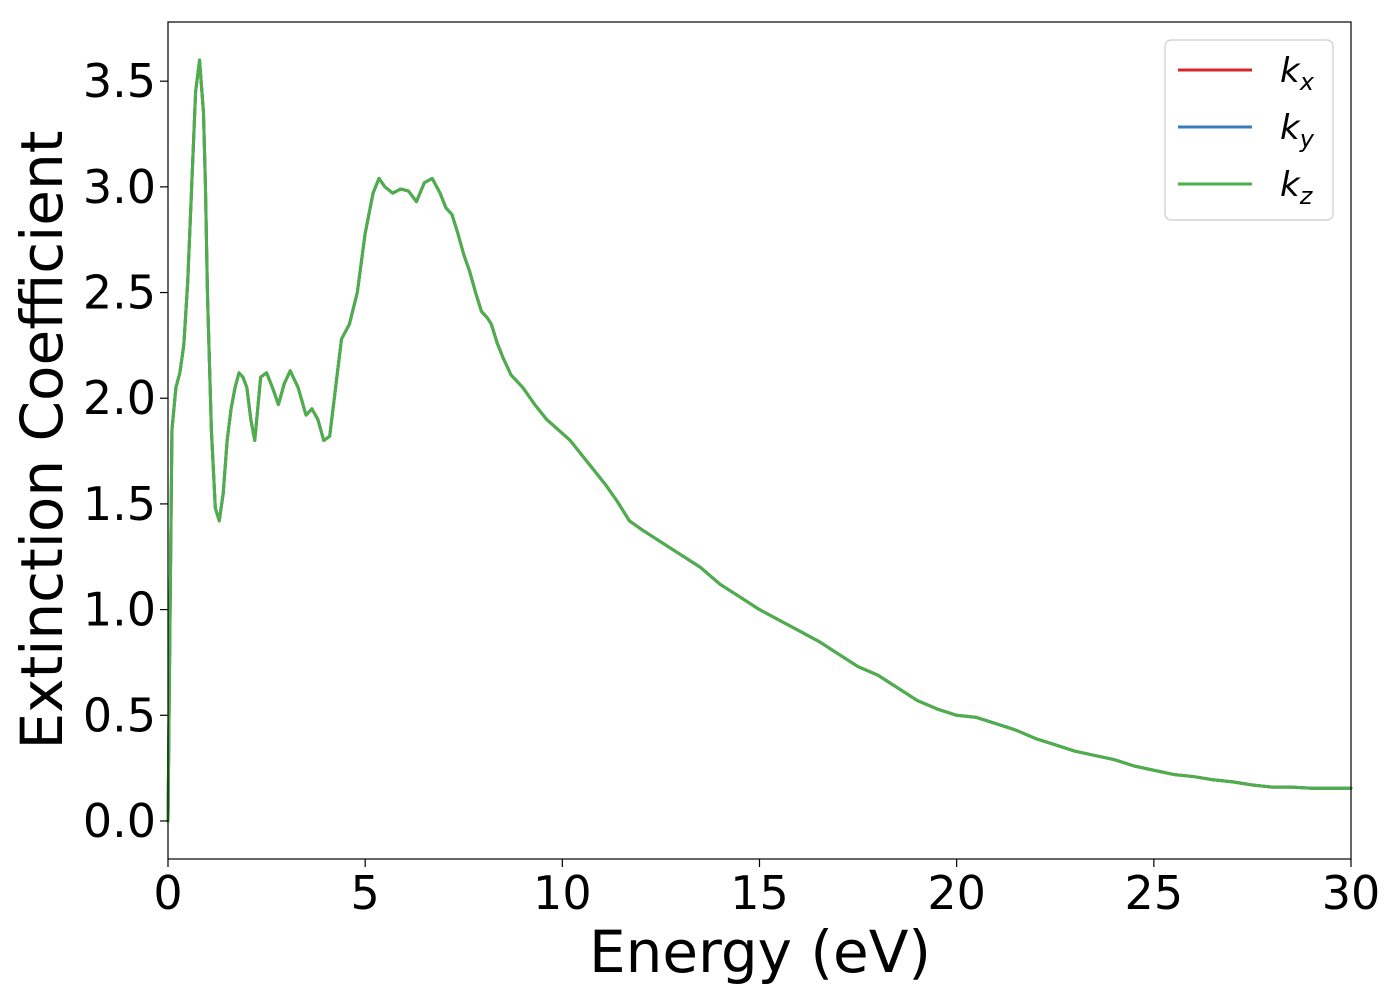 The height and width of the screenshot is (1000, 1400). I want to click on x-axis-title: Energy (eV), so click(760, 952).